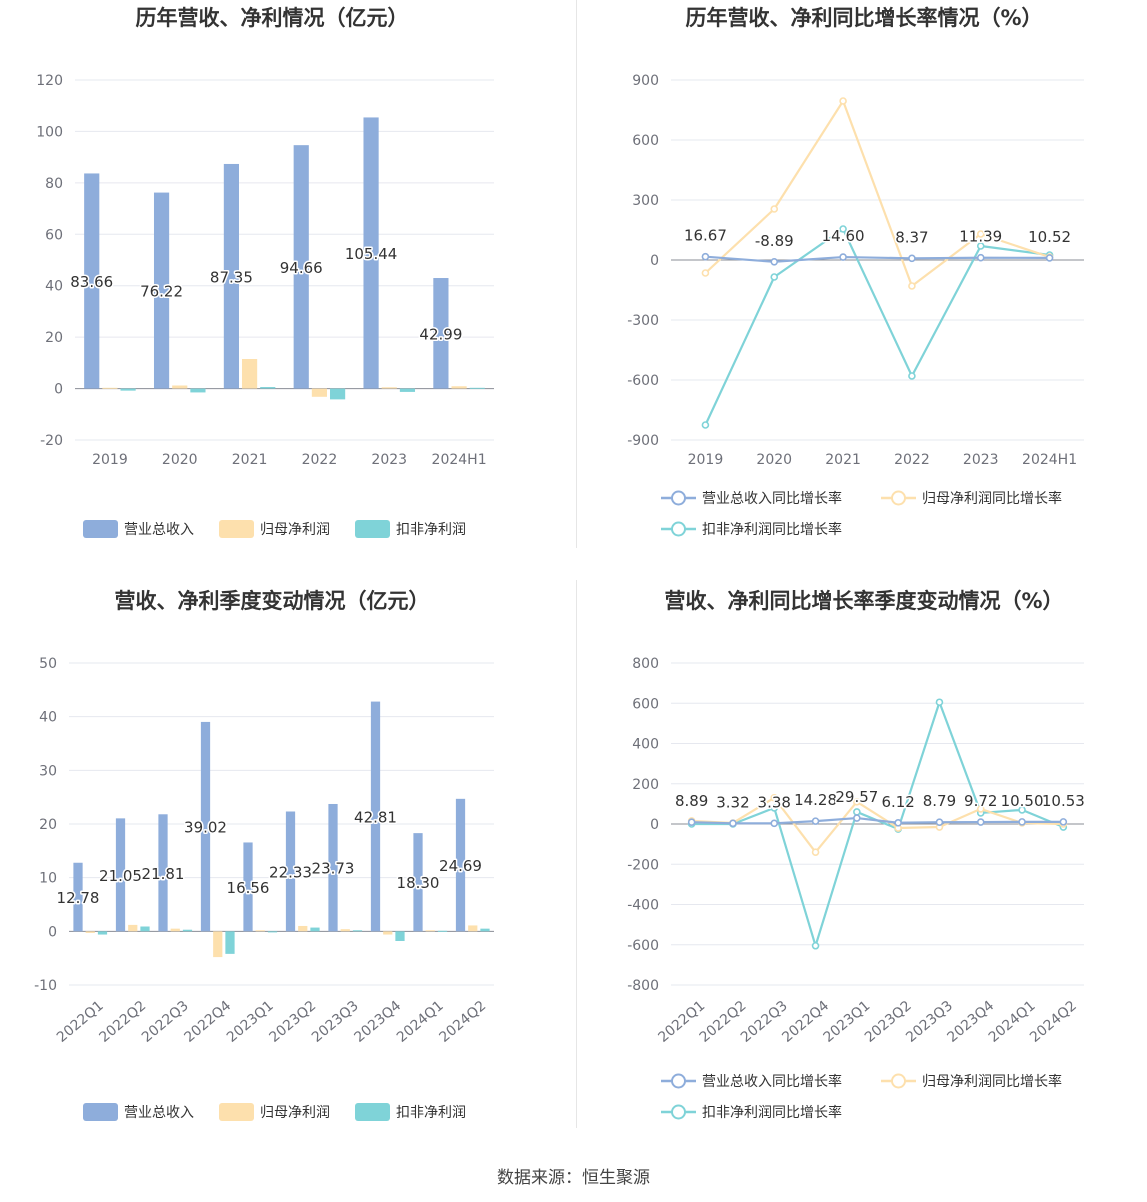 This screenshot has width=1147, height=1202. Describe the element at coordinates (48, 825) in the screenshot. I see `y-tick-label: 20` at that location.